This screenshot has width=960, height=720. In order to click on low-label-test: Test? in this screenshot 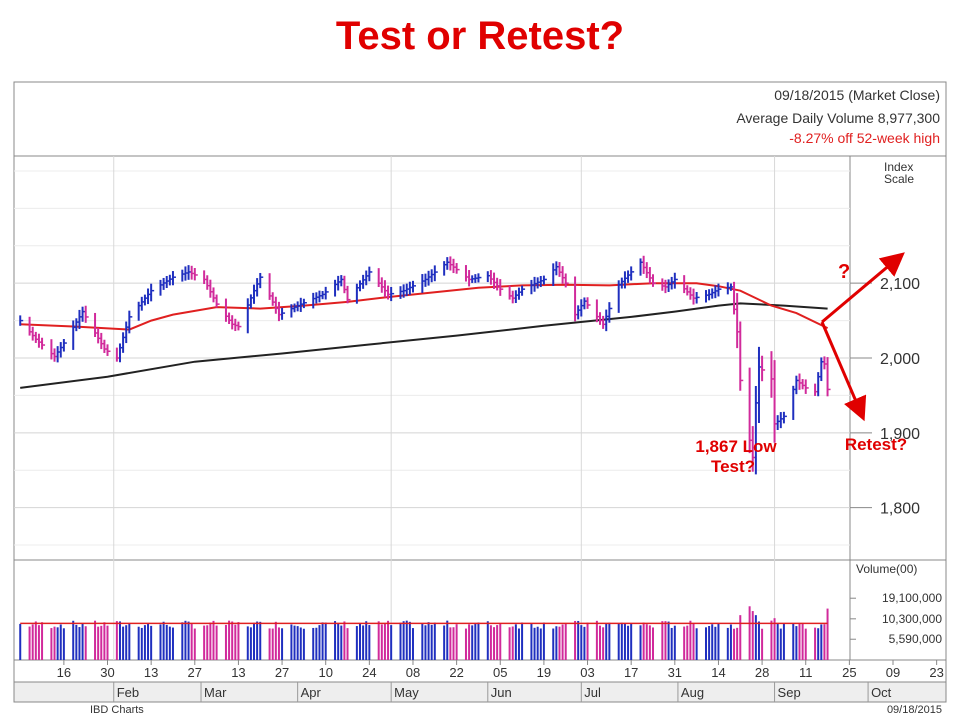, I will do `click(733, 466)`.